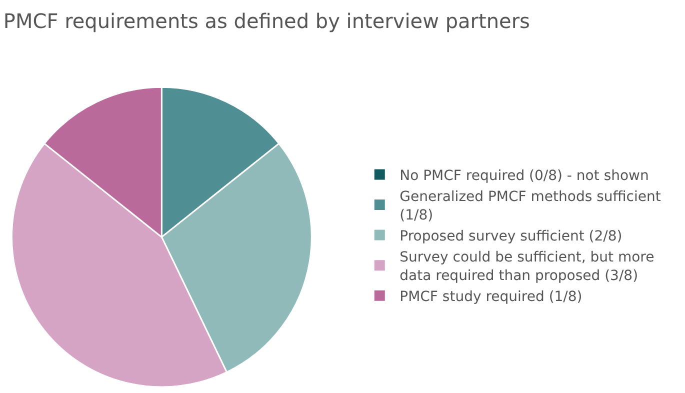 This screenshot has height=393, width=685. I want to click on chart-title: PMCF requirements as defined by interview partners, so click(266, 20).